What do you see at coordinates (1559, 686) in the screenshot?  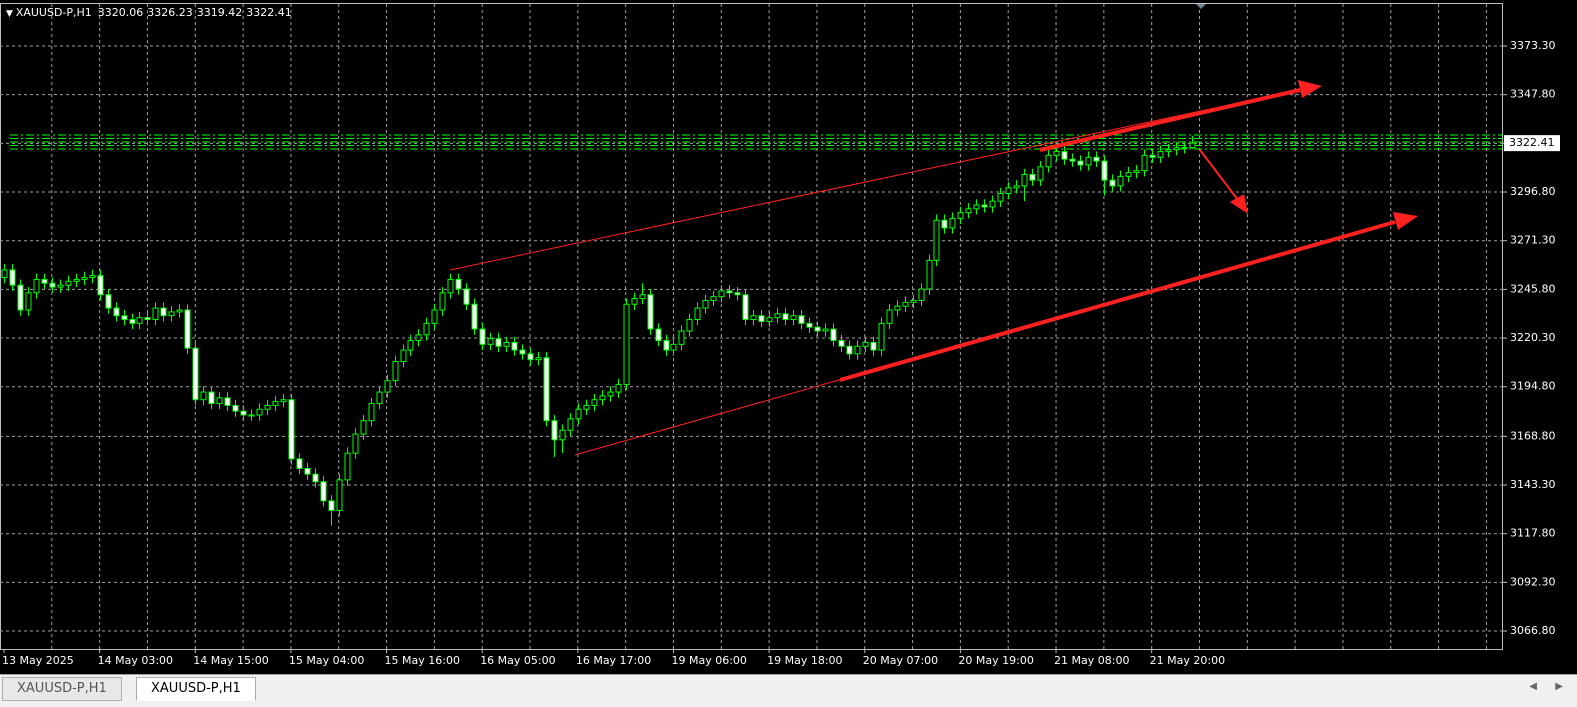 I see `scroll-right: ▶` at bounding box center [1559, 686].